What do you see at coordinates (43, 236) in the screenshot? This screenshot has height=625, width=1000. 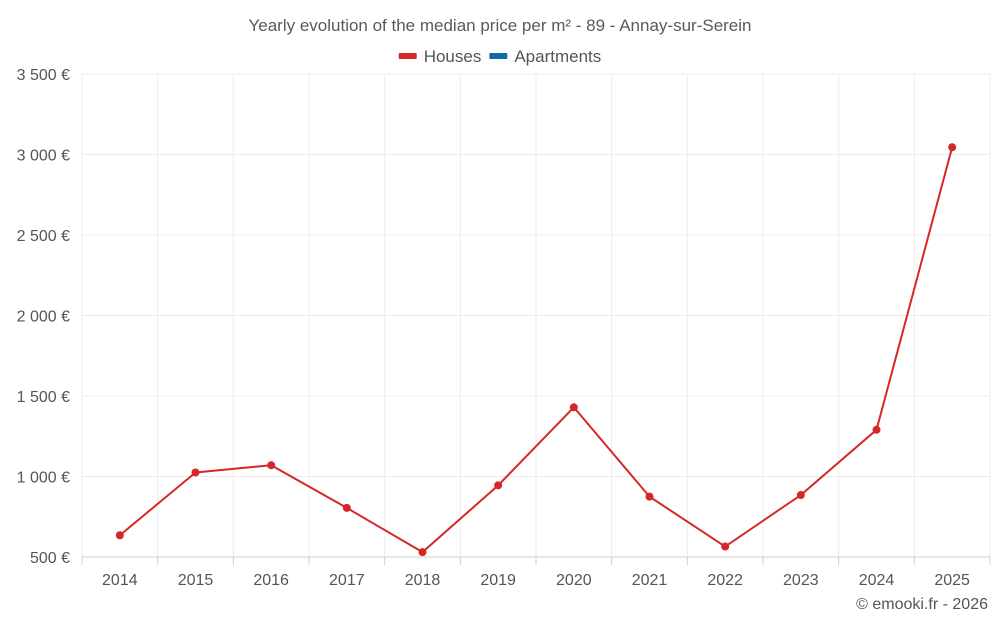 I see `y-tick-label: 2 500 €` at bounding box center [43, 236].